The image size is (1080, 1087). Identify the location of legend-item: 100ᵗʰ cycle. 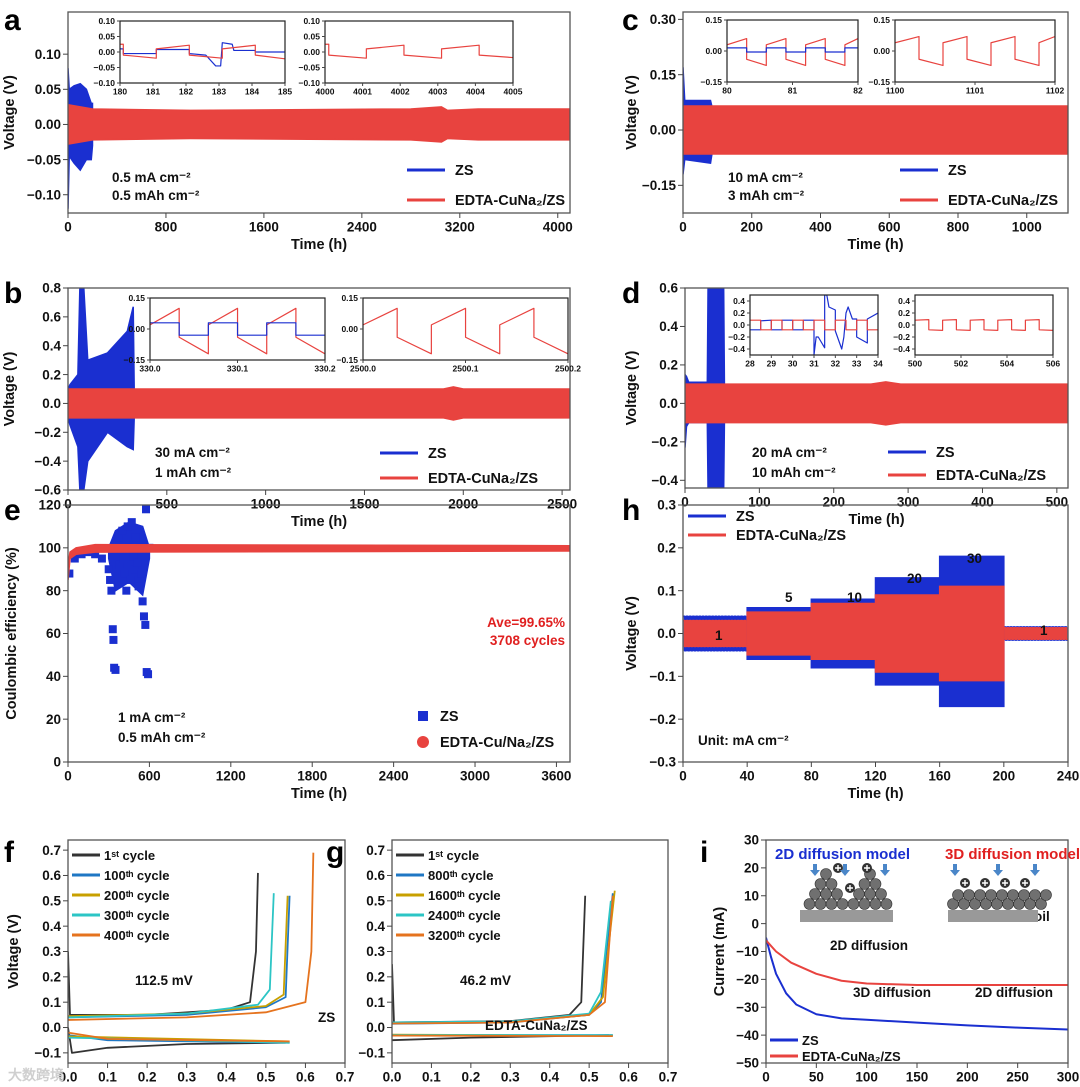
(120, 875).